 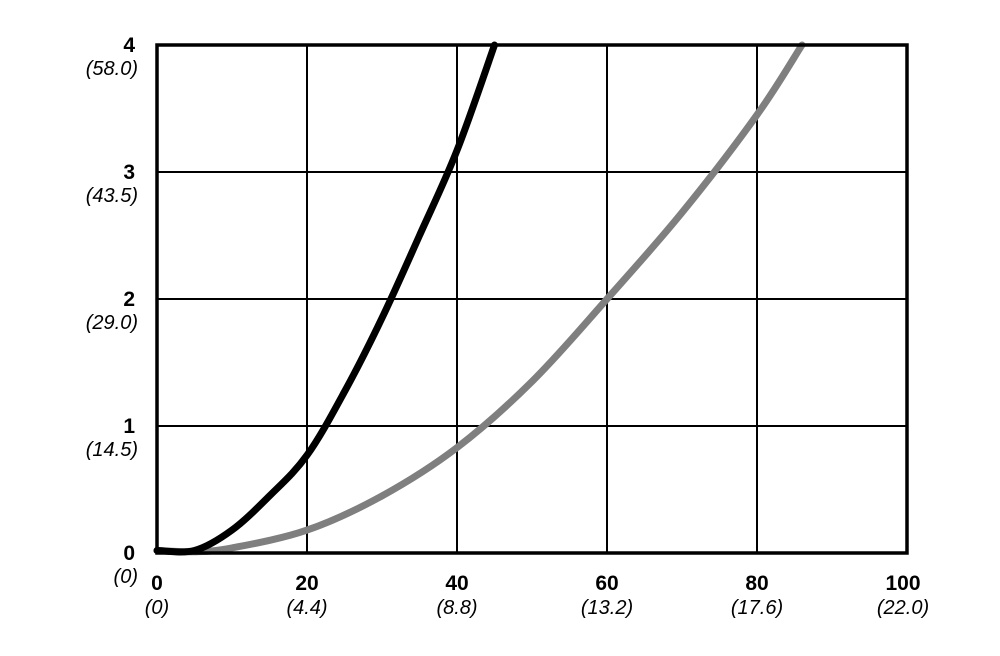 I want to click on x-tick-label-1: 20, so click(x=306, y=583).